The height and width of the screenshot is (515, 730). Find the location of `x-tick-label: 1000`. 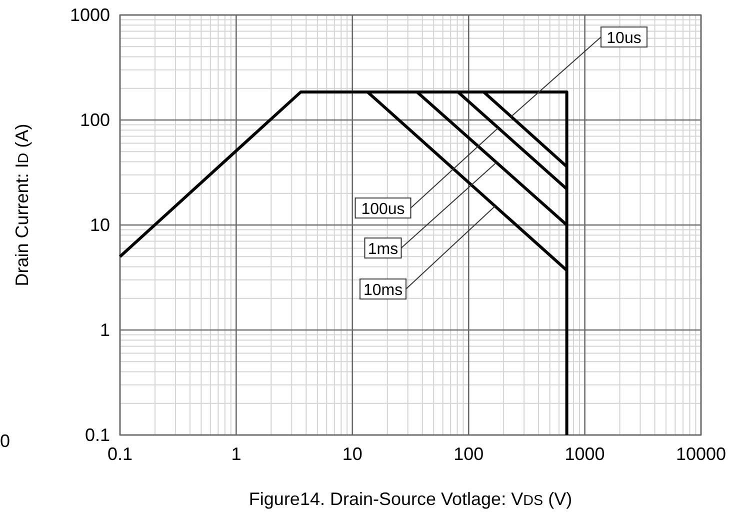

x-tick-label: 1000 is located at coordinates (584, 454).